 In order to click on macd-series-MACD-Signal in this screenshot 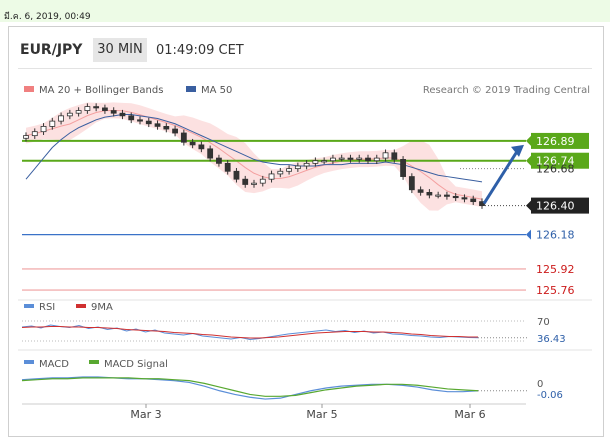, I will do `click(250, 387)`.